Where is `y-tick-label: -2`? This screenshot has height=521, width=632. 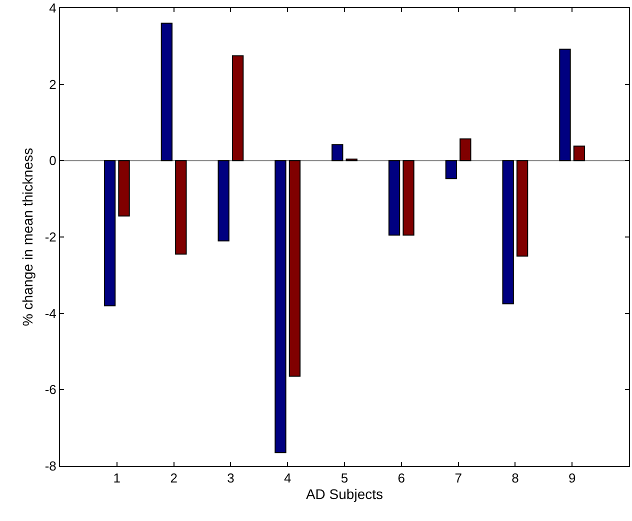 y-tick-label: -2 is located at coordinates (50, 237).